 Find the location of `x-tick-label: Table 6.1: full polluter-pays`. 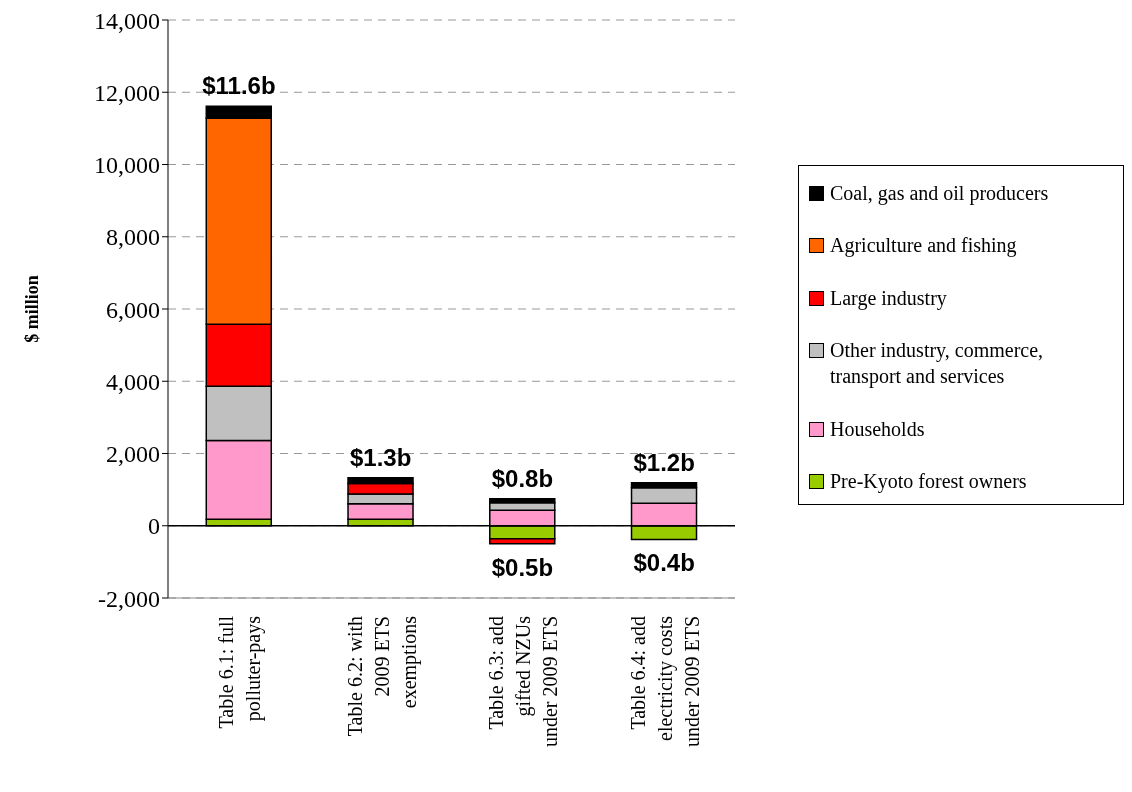

x-tick-label: Table 6.1: full polluter-pays is located at coordinates (240, 672).